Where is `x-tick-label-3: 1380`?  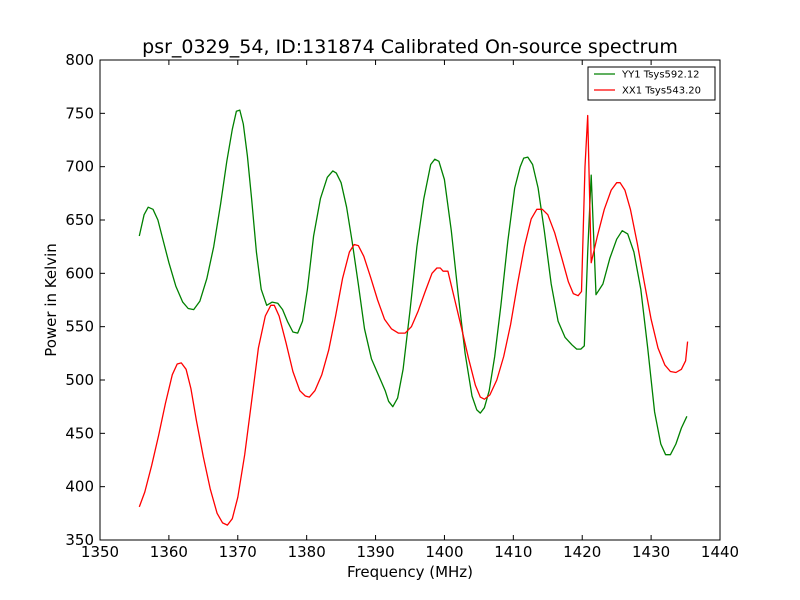
x-tick-label-3: 1380 is located at coordinates (307, 552).